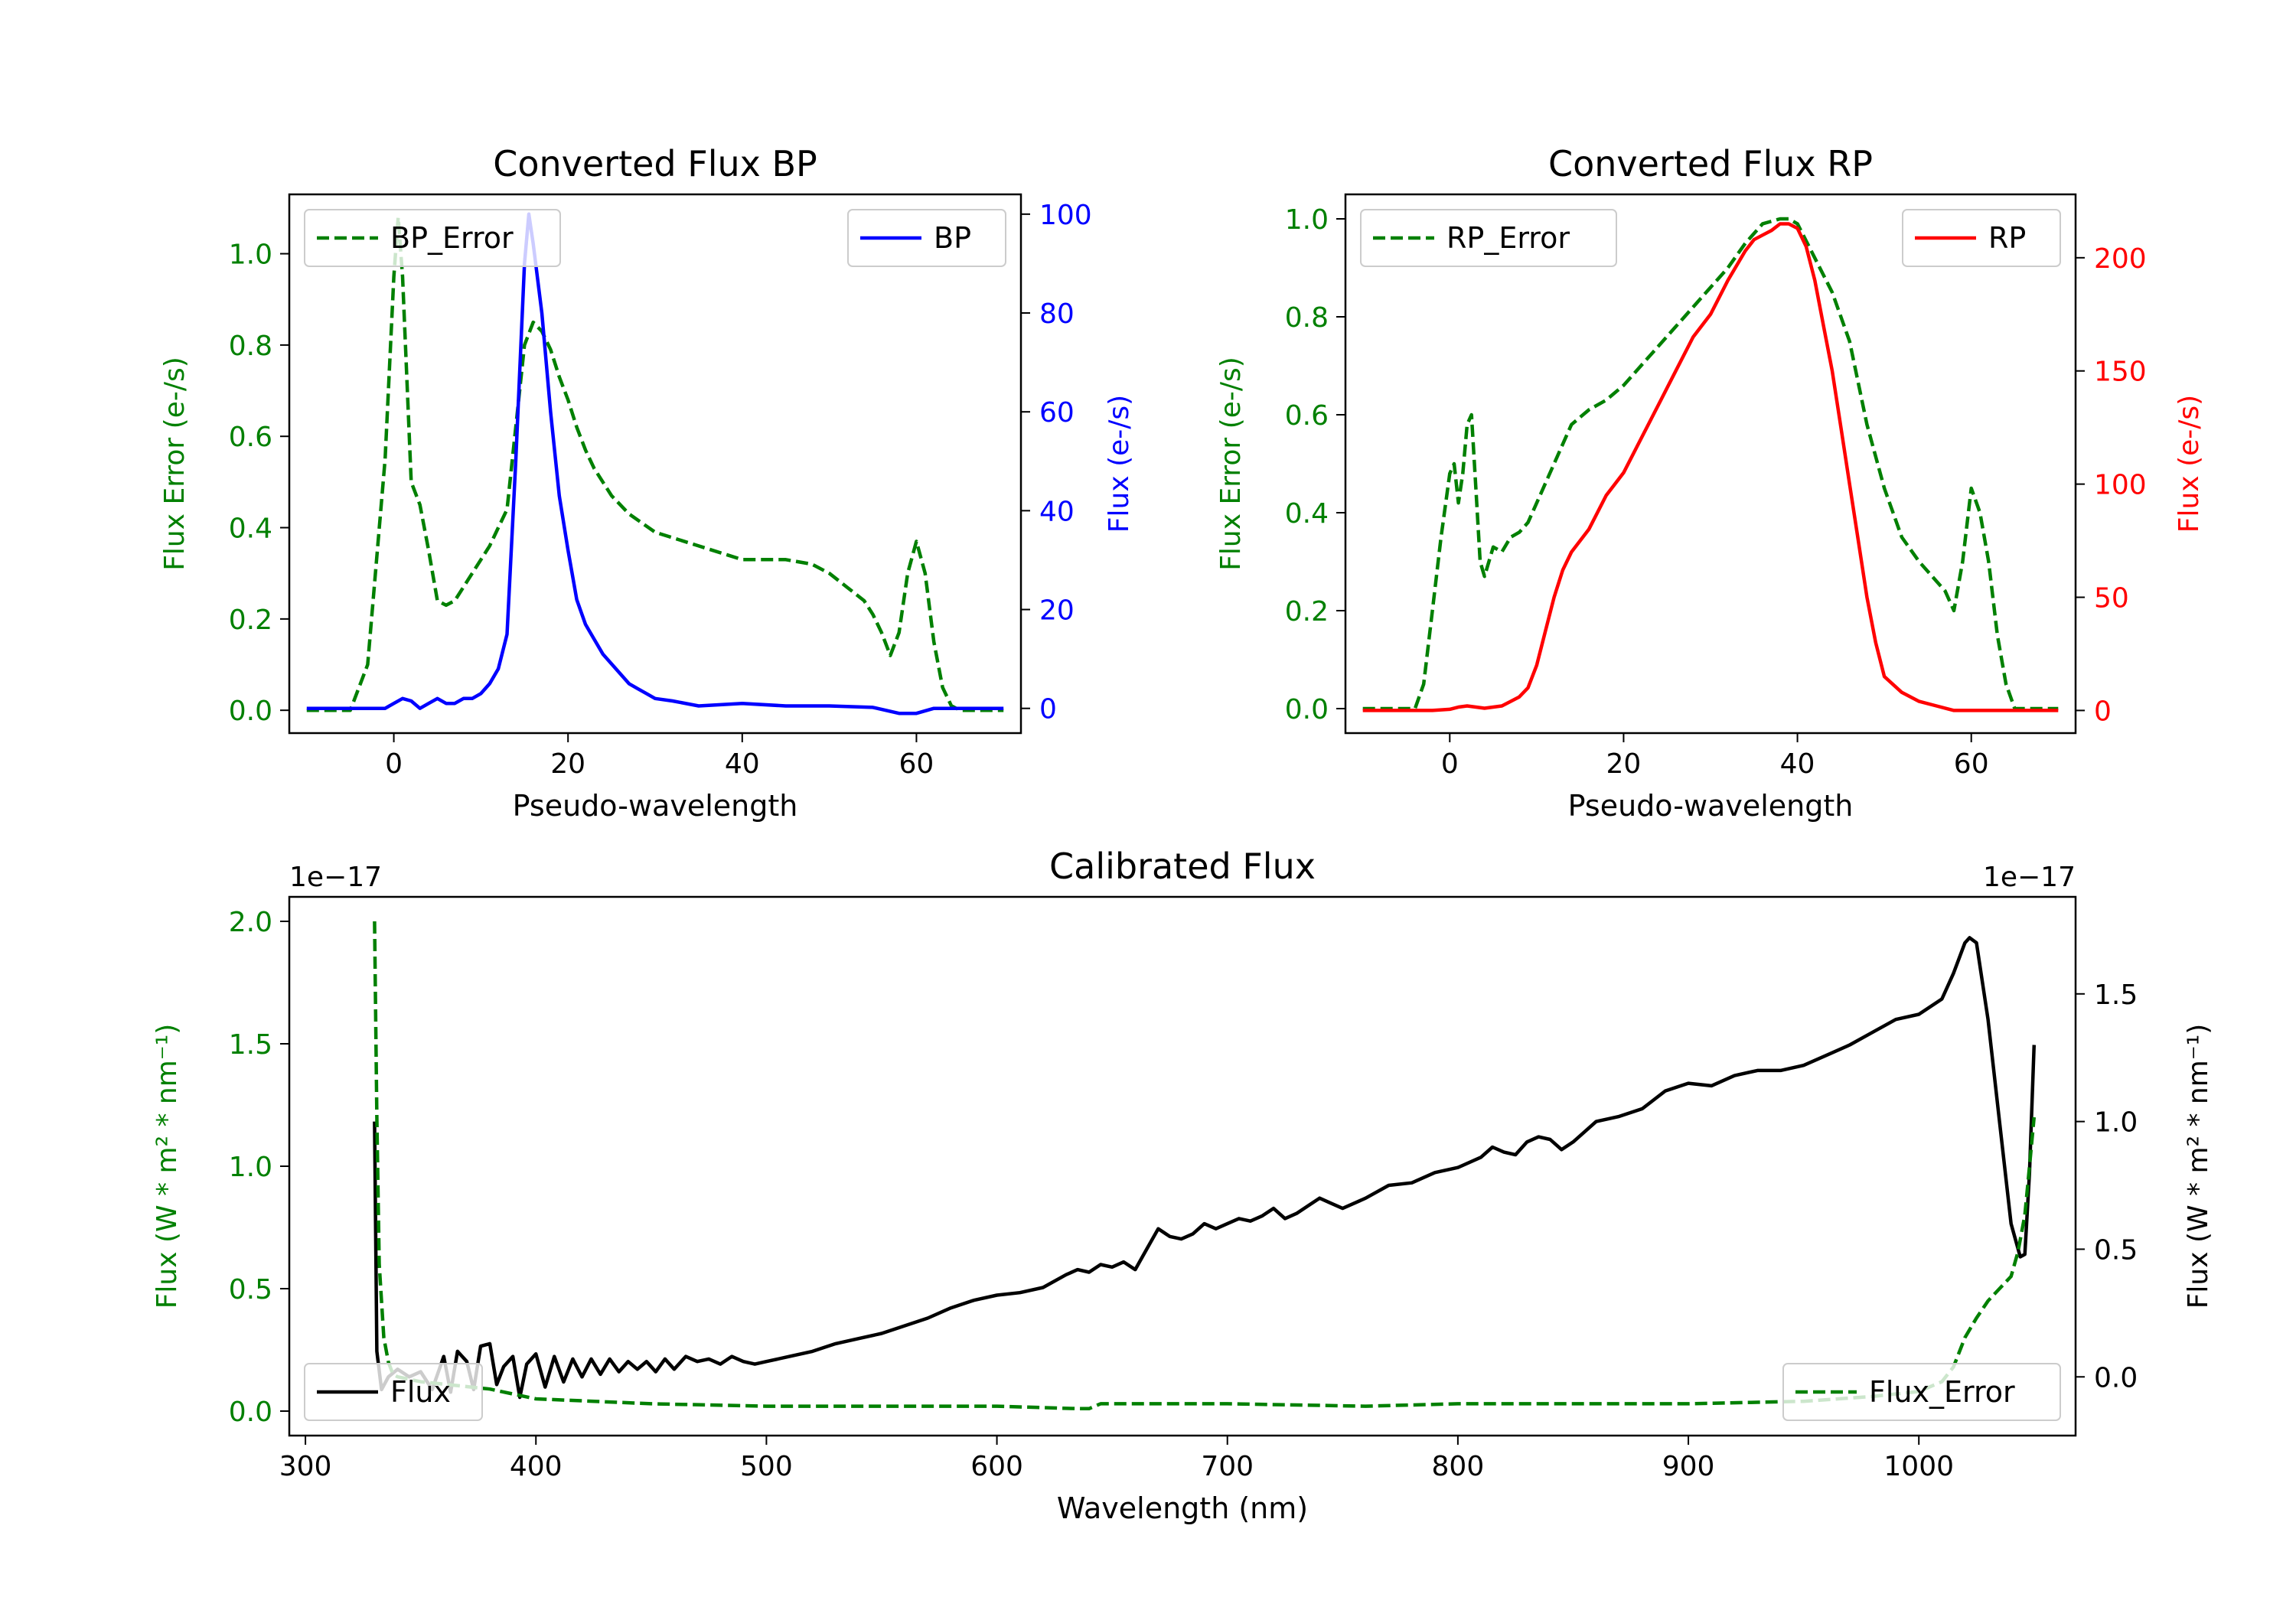 This screenshot has width=2296, height=1607. What do you see at coordinates (167, 1166) in the screenshot?
I see `y-left-axis-label: Flux (W * m² * nm⁻¹)` at bounding box center [167, 1166].